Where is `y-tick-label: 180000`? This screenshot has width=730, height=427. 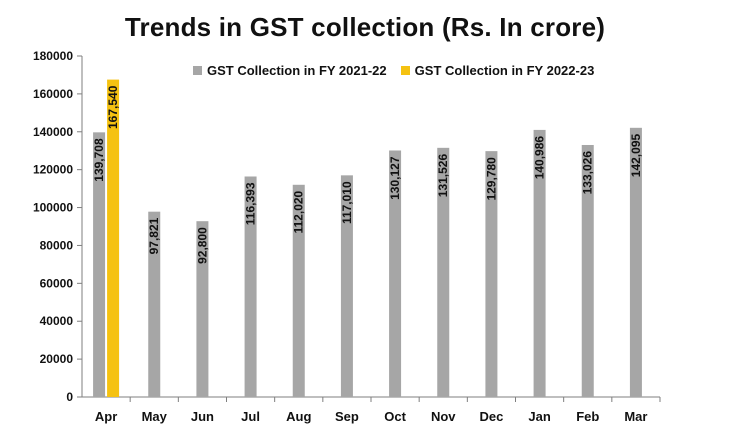 y-tick-label: 180000 is located at coordinates (53, 56).